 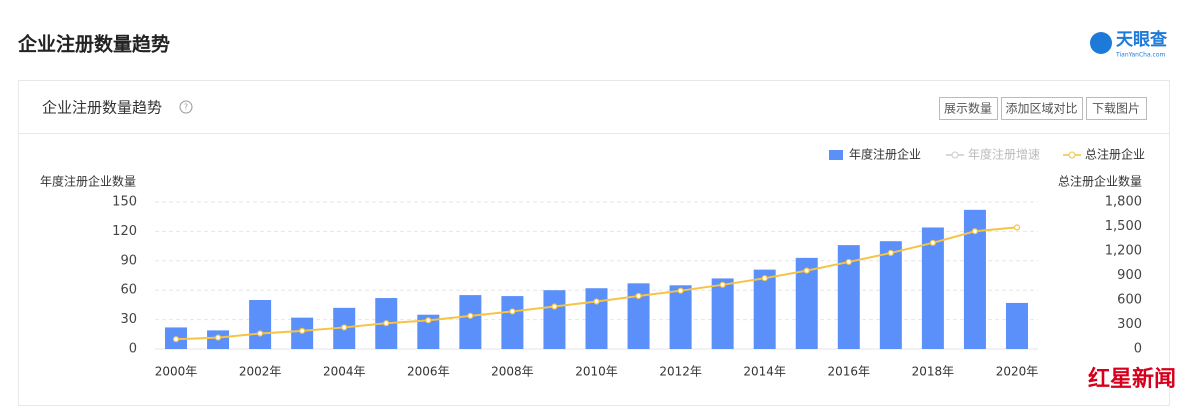 I want to click on x-tick-label: 2006年, so click(x=428, y=372).